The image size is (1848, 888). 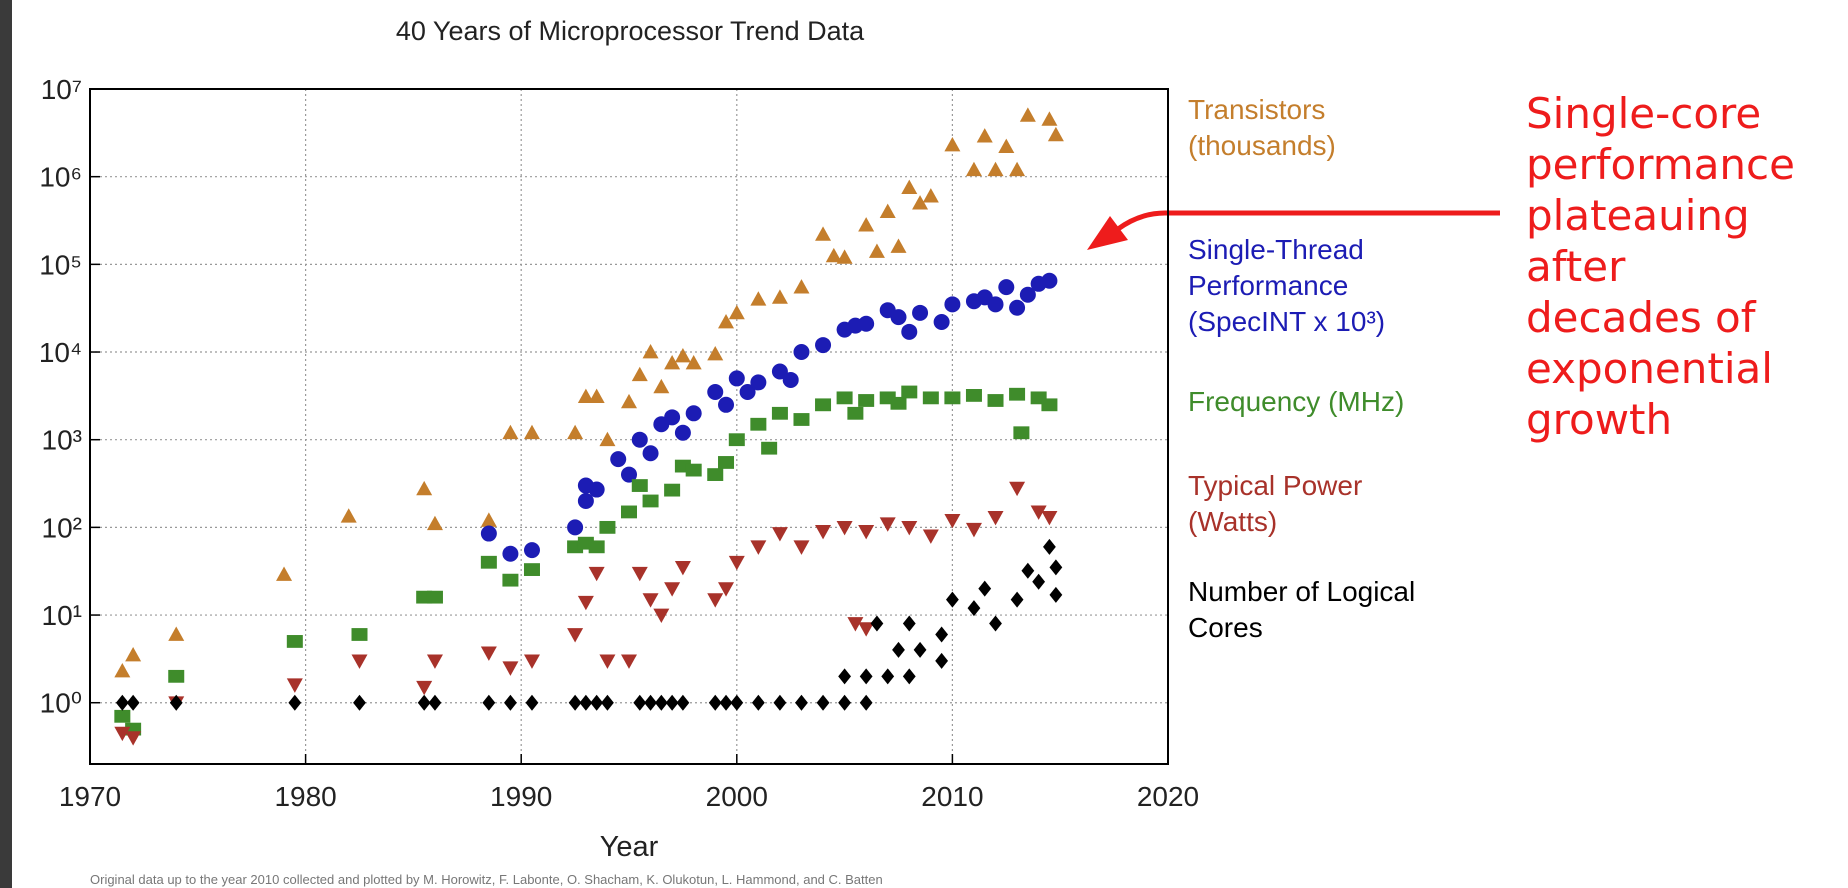 What do you see at coordinates (629, 847) in the screenshot?
I see `x-axis-label: Year` at bounding box center [629, 847].